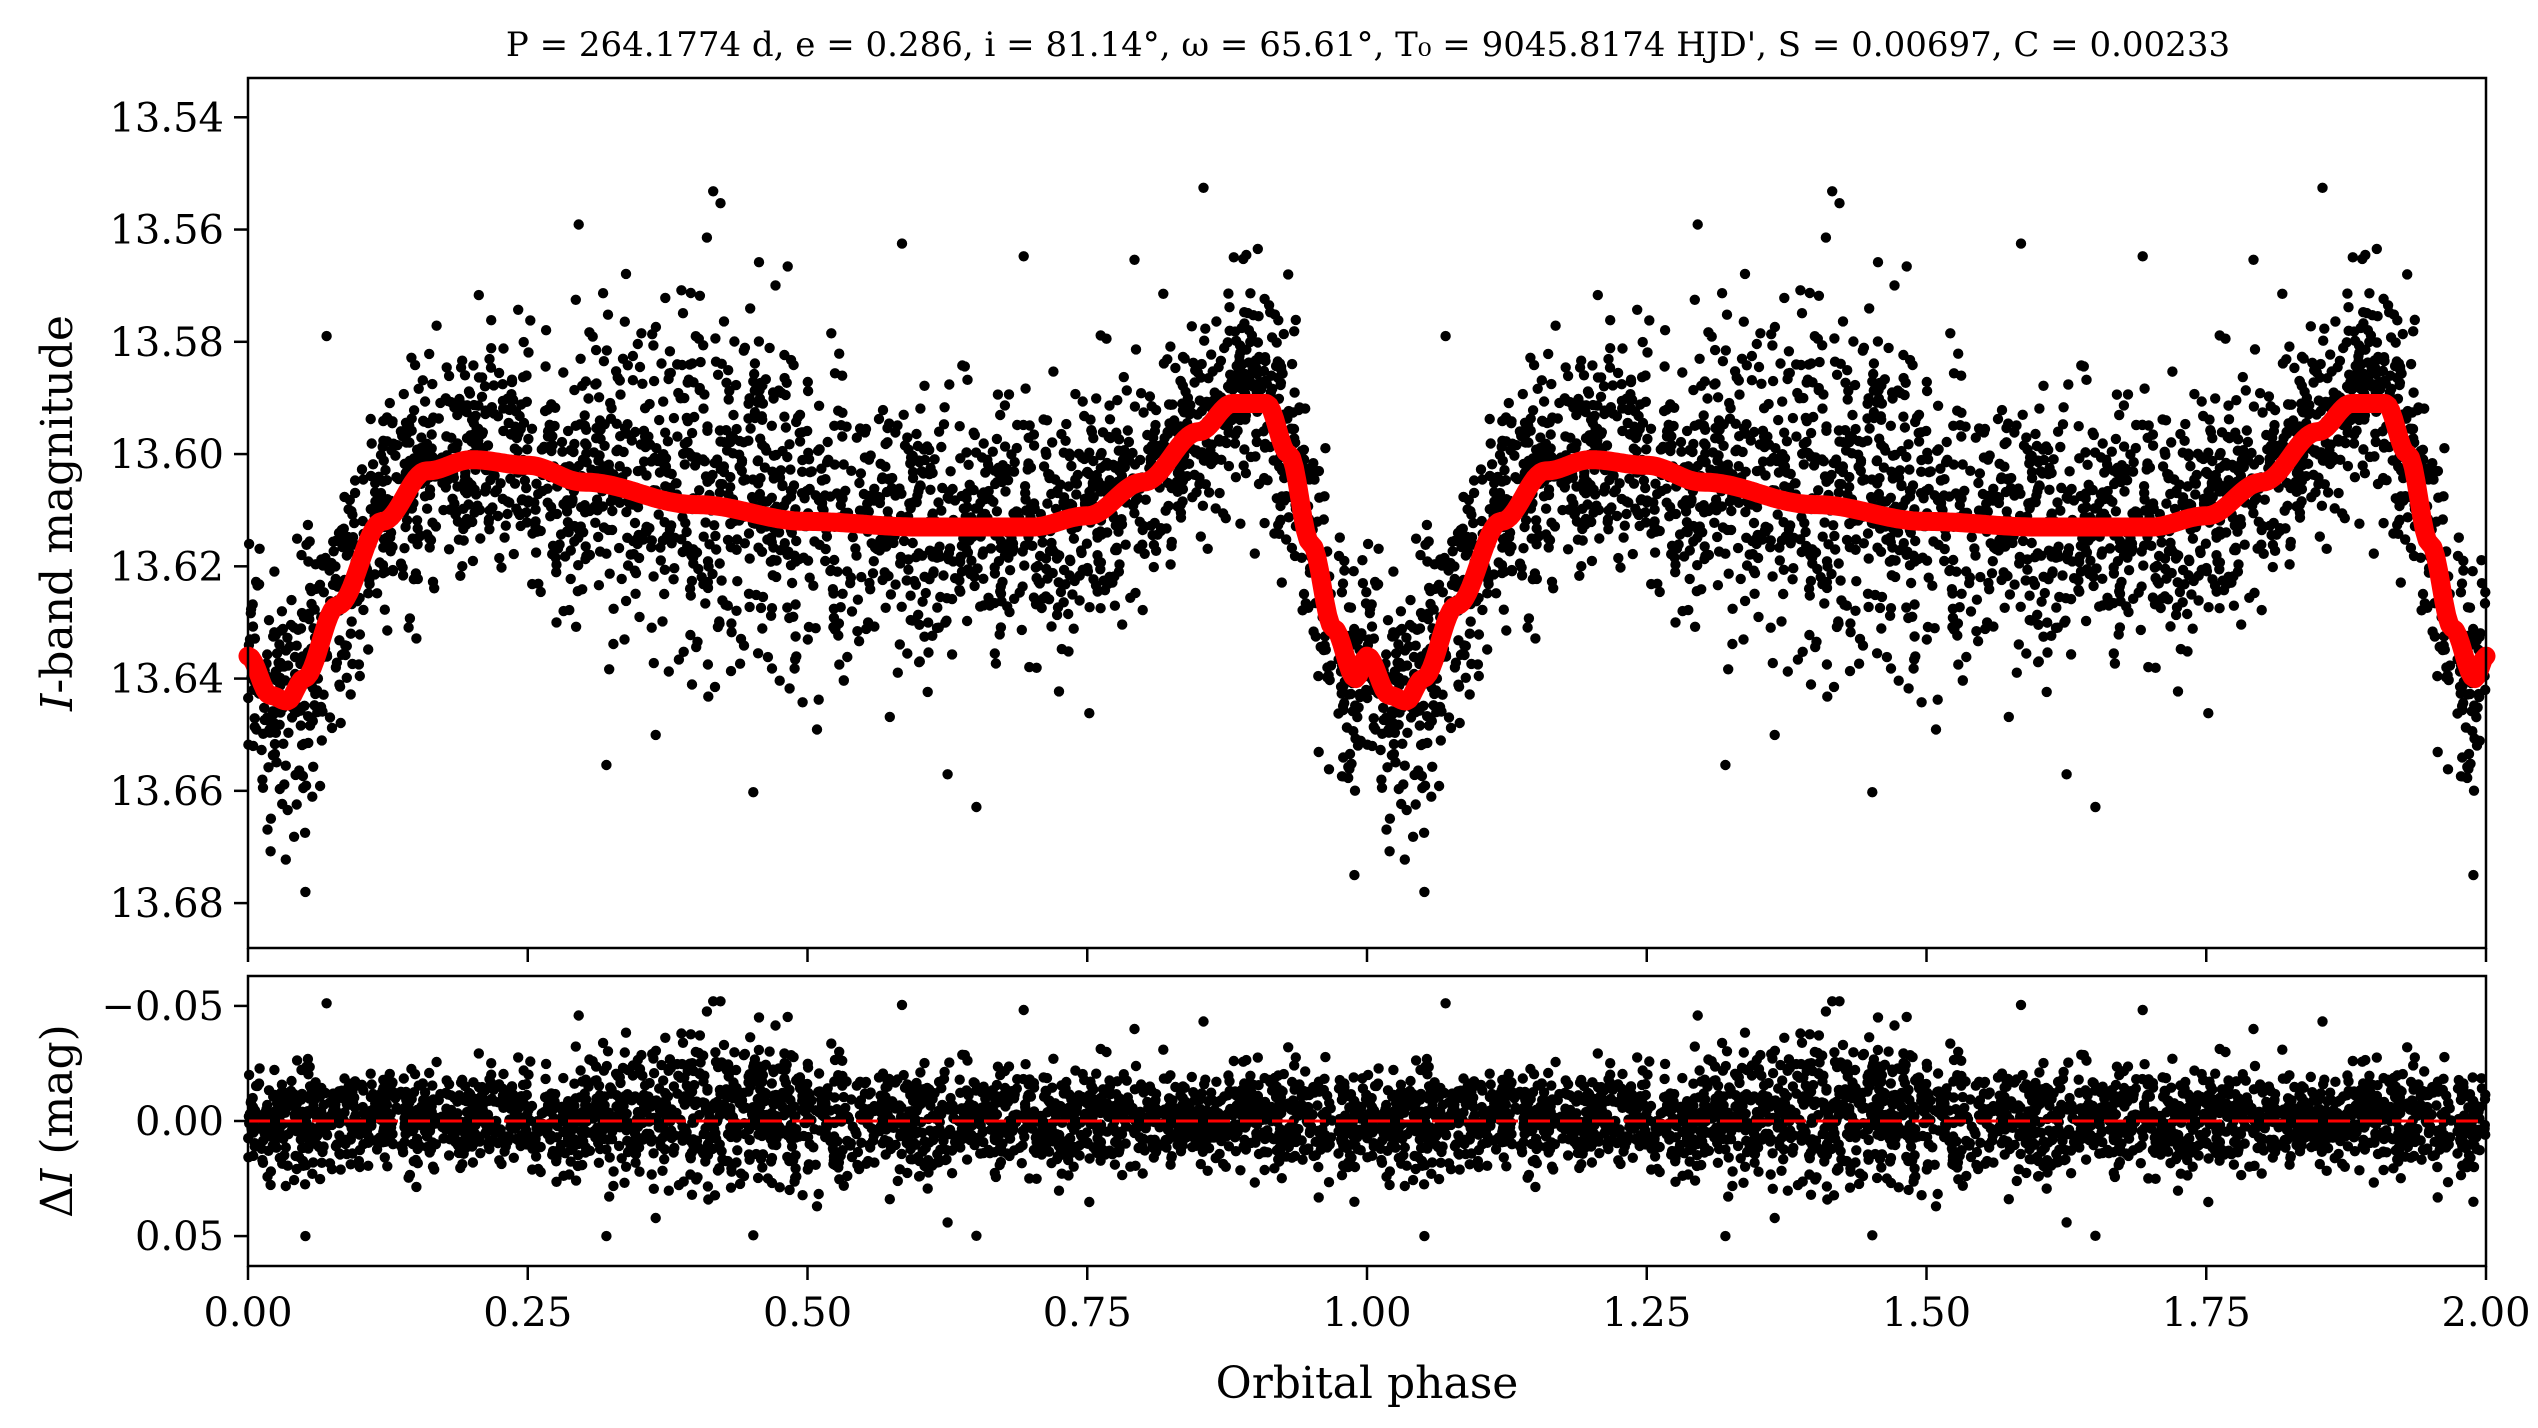 The height and width of the screenshot is (1428, 2538). What do you see at coordinates (166, 455) in the screenshot?
I see `top-y-tick-label: 13.60` at bounding box center [166, 455].